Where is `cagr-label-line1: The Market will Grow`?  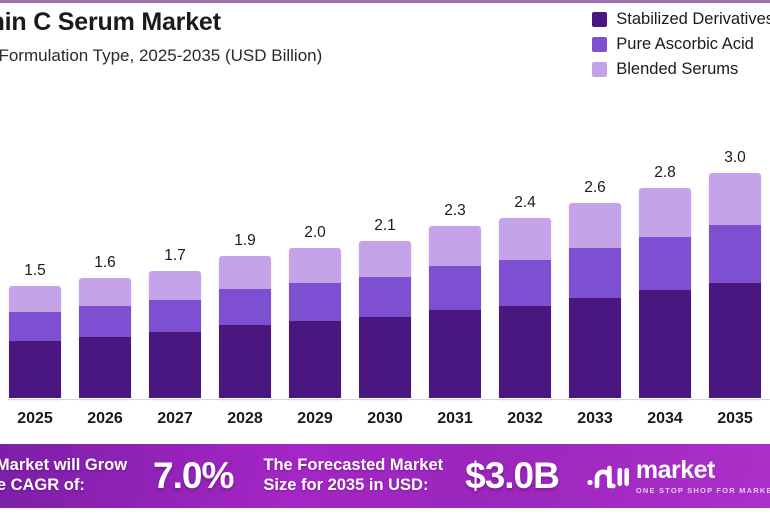
cagr-label-line1: The Market will Grow is located at coordinates (64, 465).